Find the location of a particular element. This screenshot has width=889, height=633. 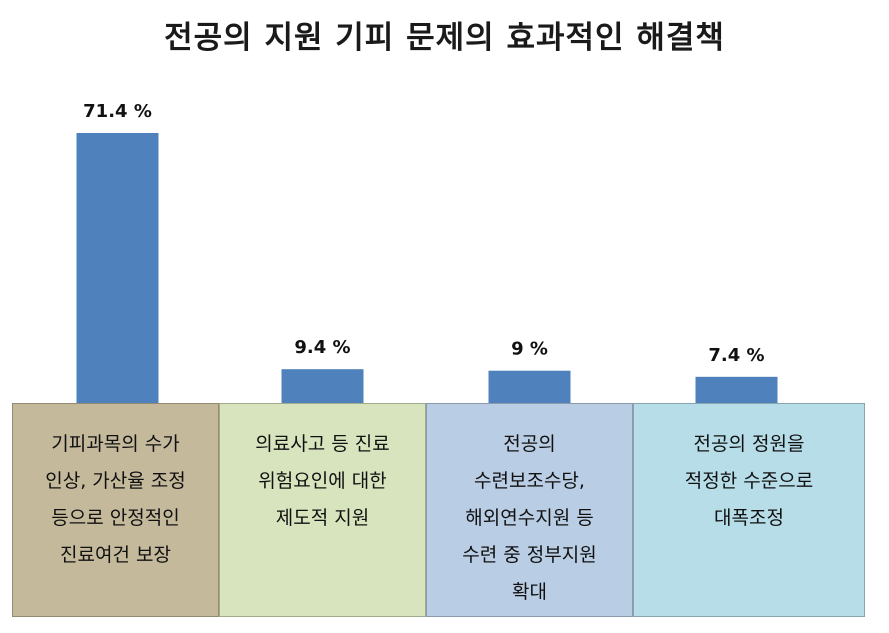

category-label-1: 기피과목의 수가 인상, 가산율 조정 등으로 안정적인 진료여건 보장 is located at coordinates (115, 499).